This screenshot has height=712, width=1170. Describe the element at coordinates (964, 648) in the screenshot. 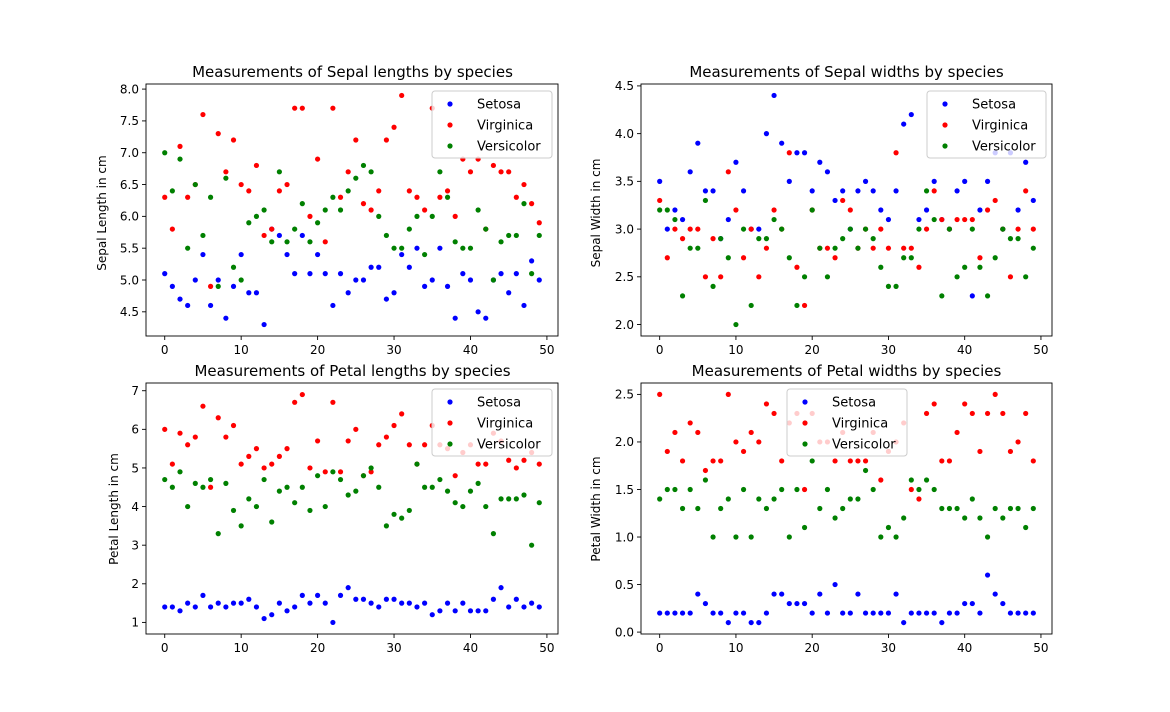

I see `x-tick-label: 40` at that location.